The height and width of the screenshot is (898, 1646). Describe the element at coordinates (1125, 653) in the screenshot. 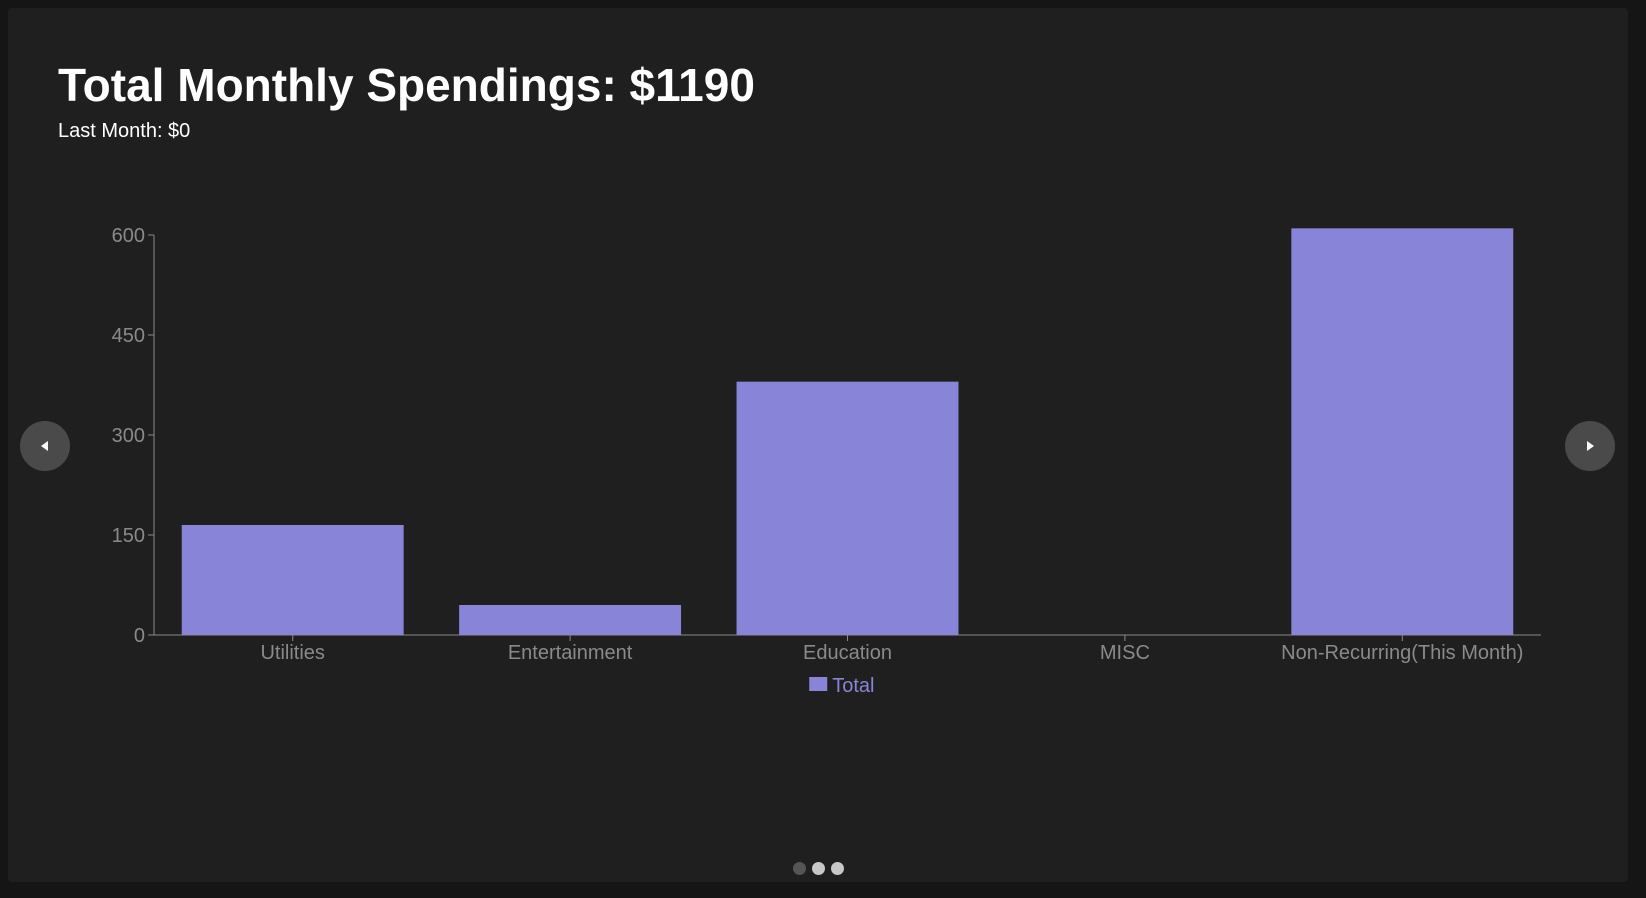

I see `x-tick-label: MISC` at that location.